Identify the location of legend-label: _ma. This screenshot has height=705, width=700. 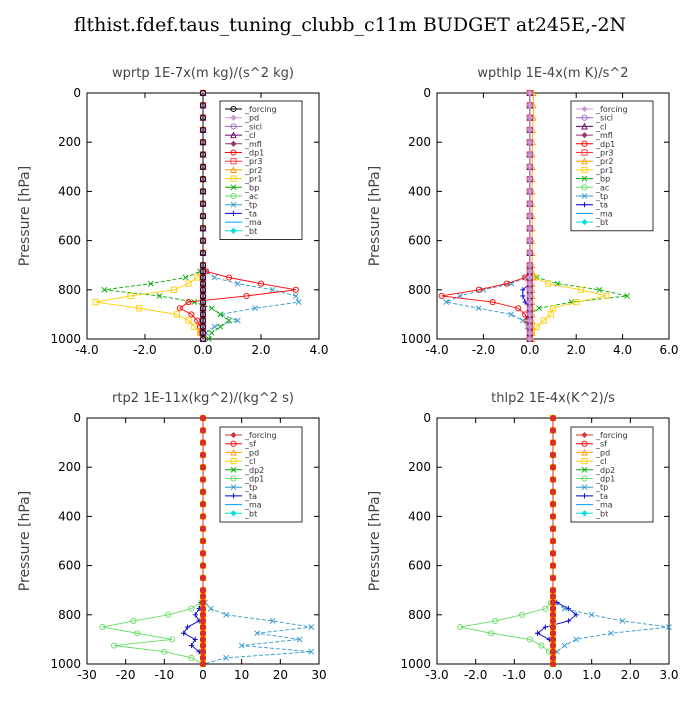
(253, 505).